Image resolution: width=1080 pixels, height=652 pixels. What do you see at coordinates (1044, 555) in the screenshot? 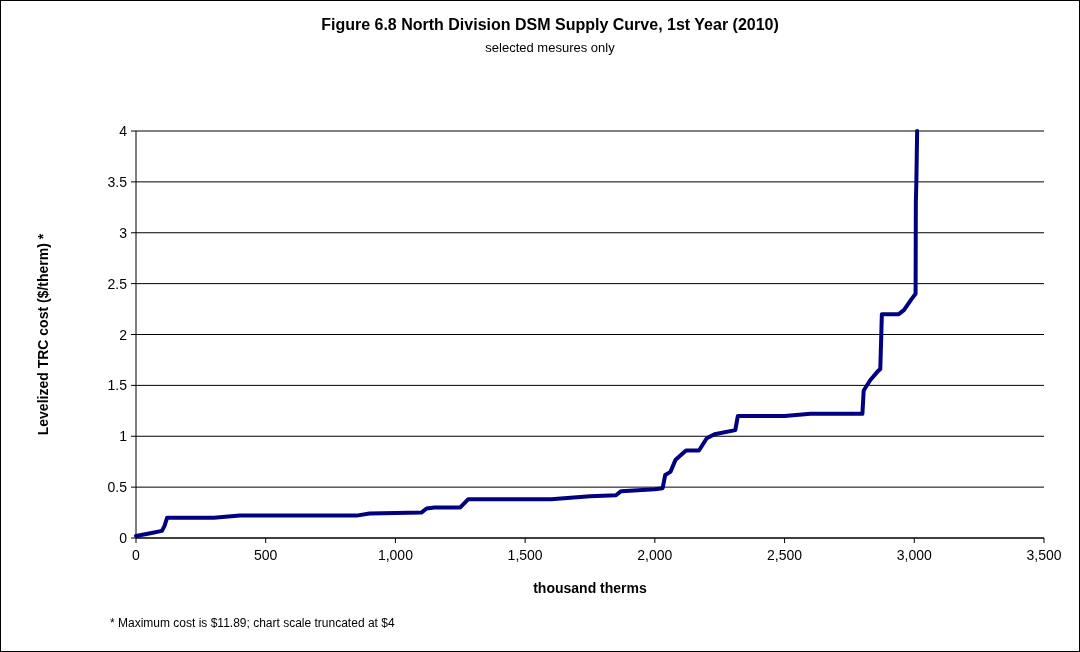
I see `x-tick-label: 3,500` at bounding box center [1044, 555].